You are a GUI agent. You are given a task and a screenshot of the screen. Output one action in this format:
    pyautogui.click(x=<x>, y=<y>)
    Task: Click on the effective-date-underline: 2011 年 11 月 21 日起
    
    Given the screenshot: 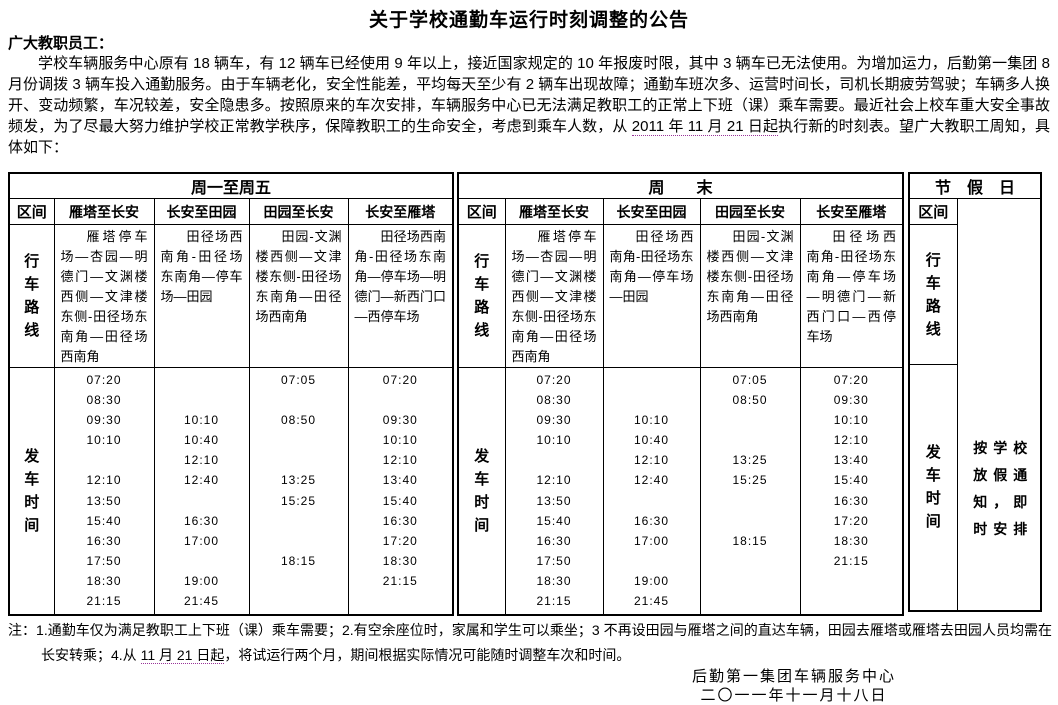 What is the action you would take?
    pyautogui.click(x=705, y=127)
    